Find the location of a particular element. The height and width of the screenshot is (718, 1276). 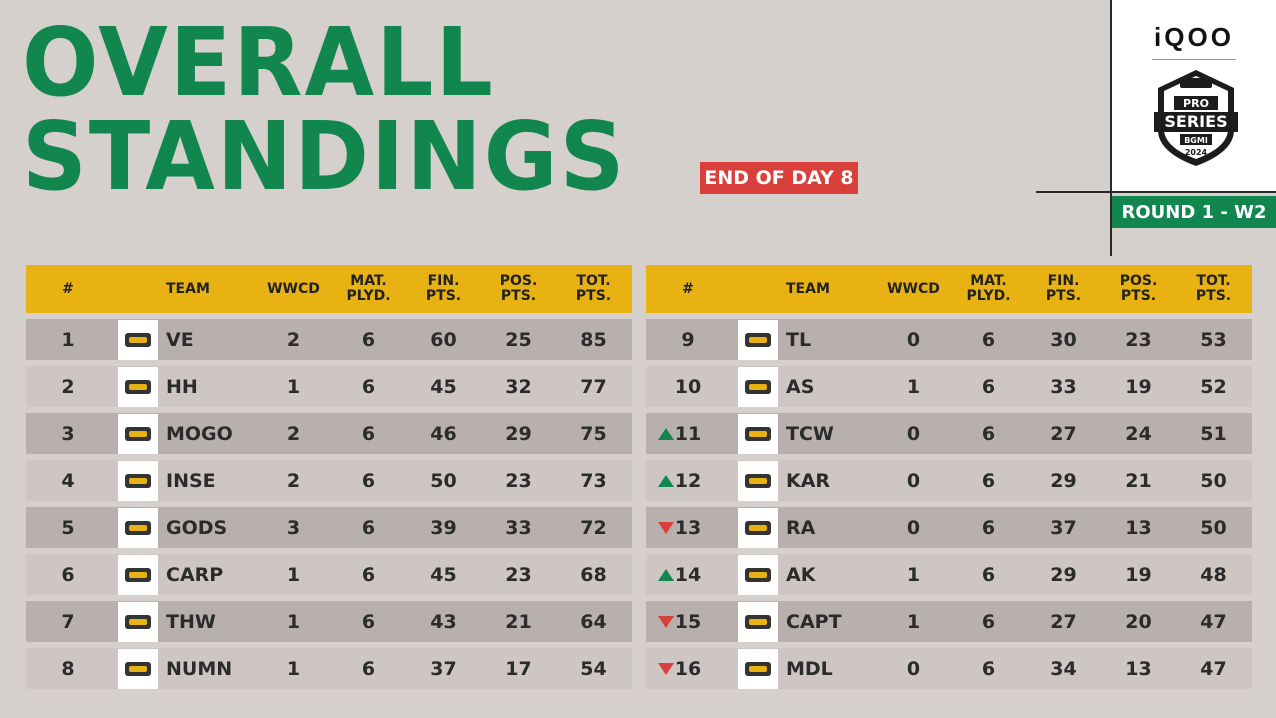

rank-number: 1 is located at coordinates (68, 339).